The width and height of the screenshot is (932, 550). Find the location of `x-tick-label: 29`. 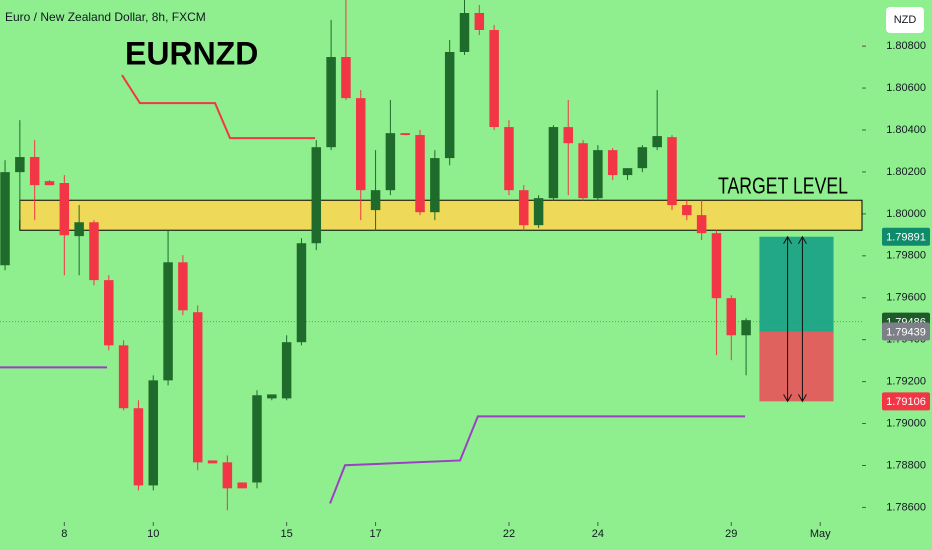

x-tick-label: 29 is located at coordinates (731, 534).